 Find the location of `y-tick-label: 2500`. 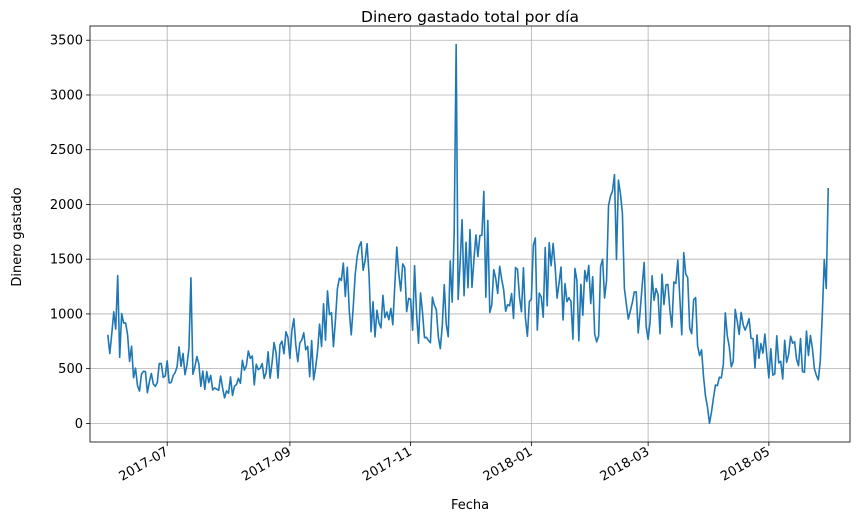

y-tick-label: 2500 is located at coordinates (66, 150).